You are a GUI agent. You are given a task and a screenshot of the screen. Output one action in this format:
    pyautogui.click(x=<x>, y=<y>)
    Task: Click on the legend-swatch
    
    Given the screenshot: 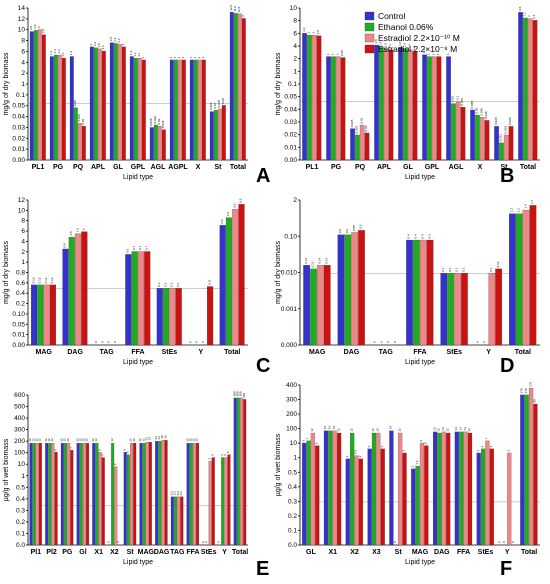 What is the action you would take?
    pyautogui.click(x=369, y=27)
    